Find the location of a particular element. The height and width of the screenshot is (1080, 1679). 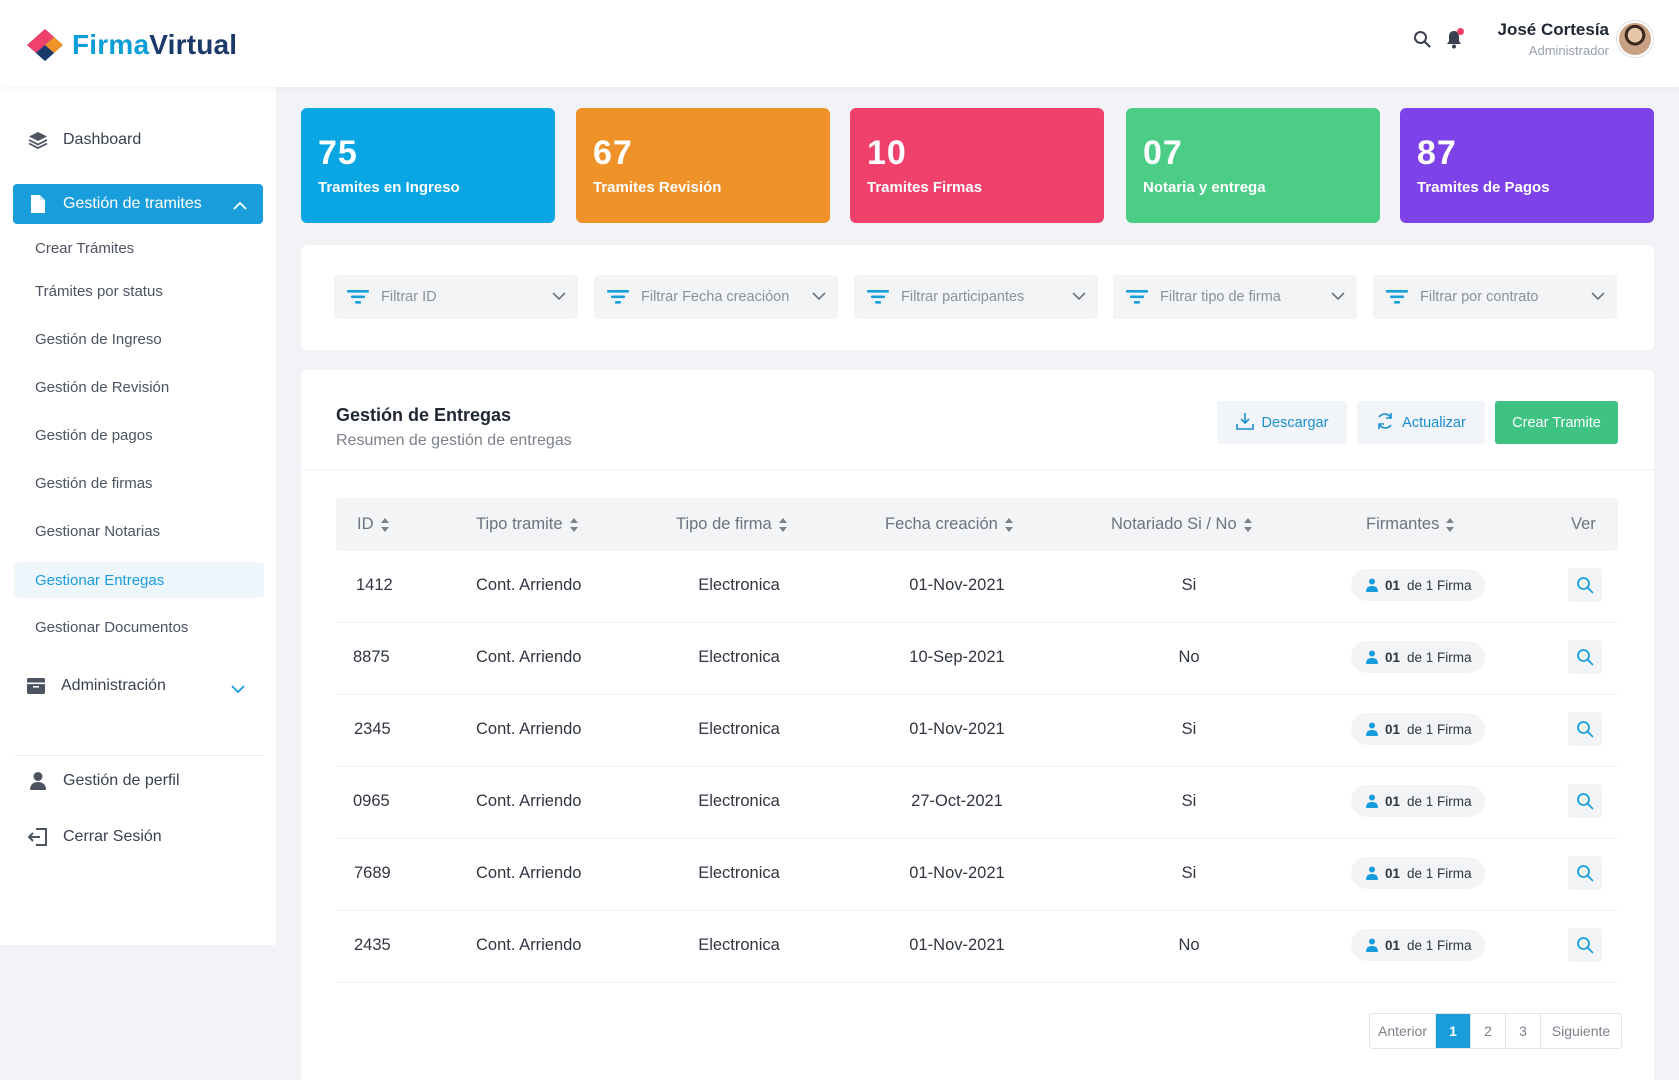

cell-fecha: 10-Sep-2021 is located at coordinates (957, 657).